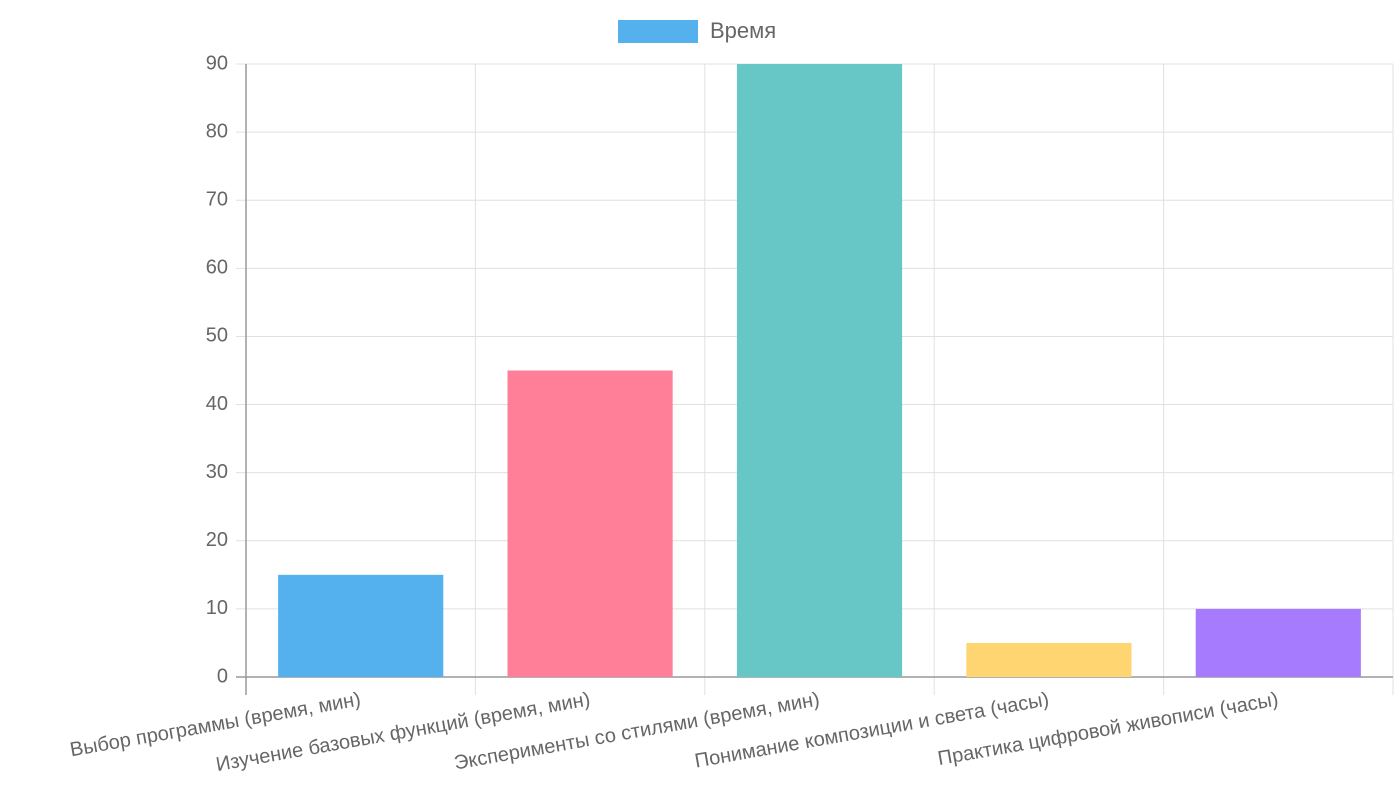 The height and width of the screenshot is (800, 1400). What do you see at coordinates (217, 540) in the screenshot?
I see `y-tick-label: 20` at bounding box center [217, 540].